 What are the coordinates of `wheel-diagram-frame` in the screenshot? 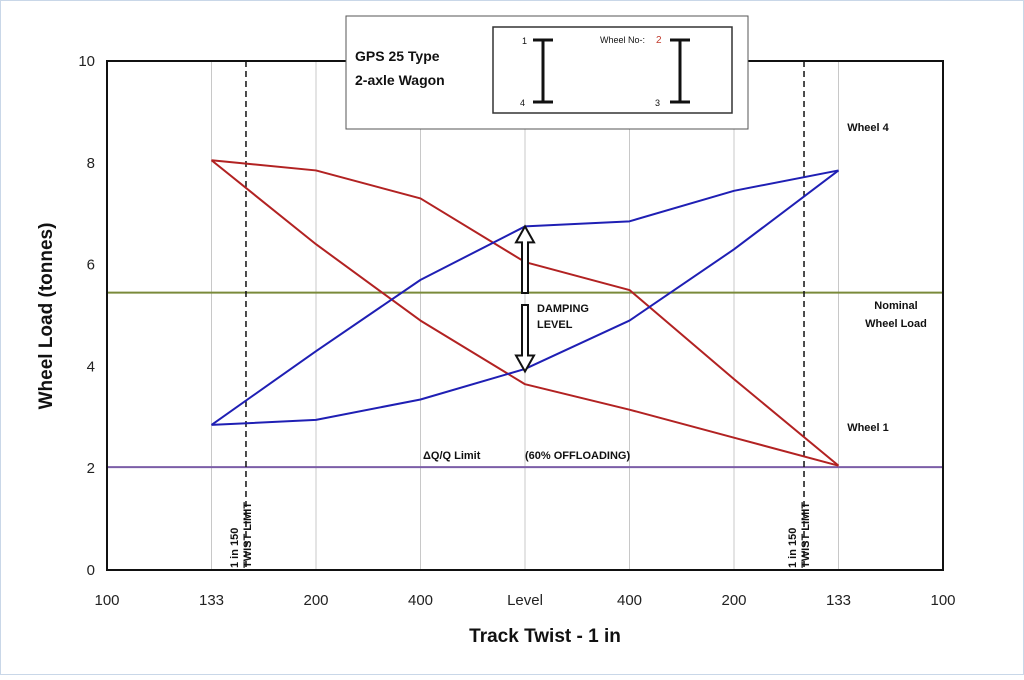 It's located at (612, 70).